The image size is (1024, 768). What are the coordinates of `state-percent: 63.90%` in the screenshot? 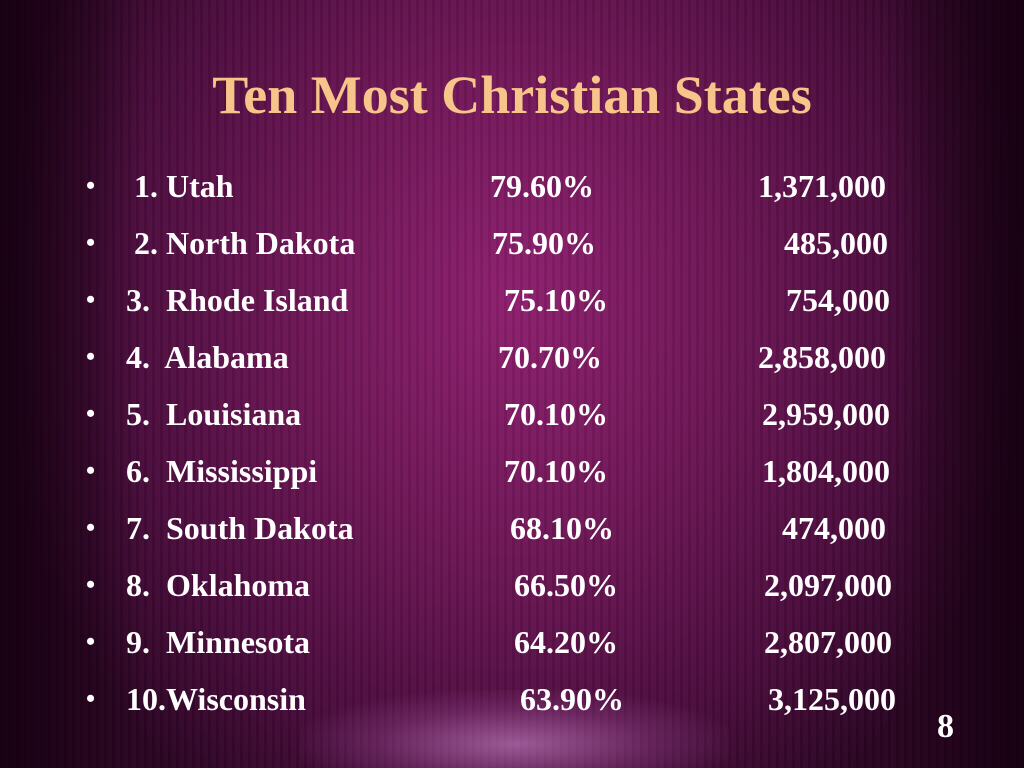 It's located at (572, 699).